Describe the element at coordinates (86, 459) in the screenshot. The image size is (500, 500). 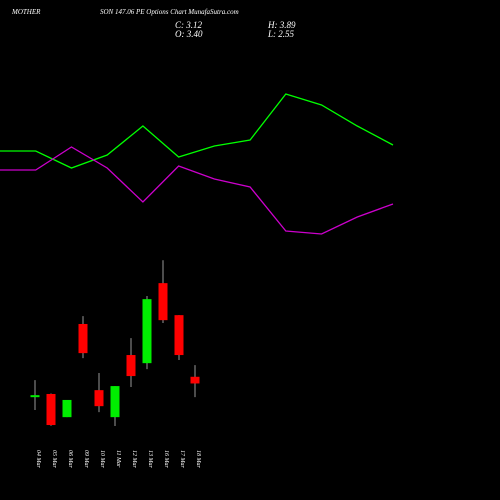
I see `x-tick-label: 09 Mar` at that location.